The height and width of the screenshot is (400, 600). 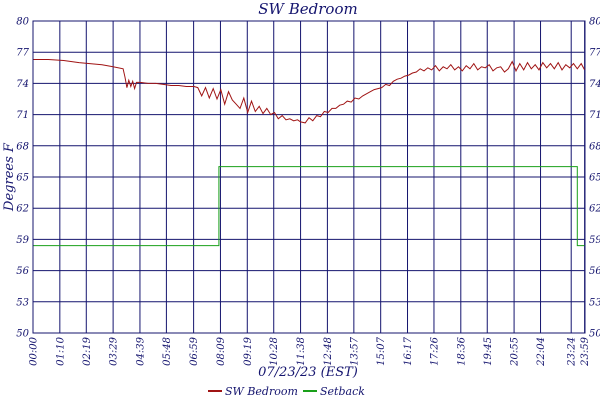 What do you see at coordinates (515, 352) in the screenshot?
I see `x-tick-label: 20:55` at bounding box center [515, 352].